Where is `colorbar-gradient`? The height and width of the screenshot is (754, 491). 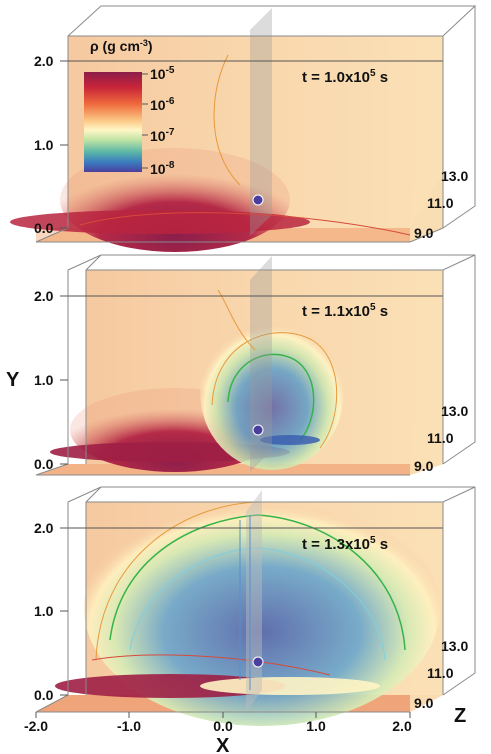
colorbar-gradient is located at coordinates (113, 122).